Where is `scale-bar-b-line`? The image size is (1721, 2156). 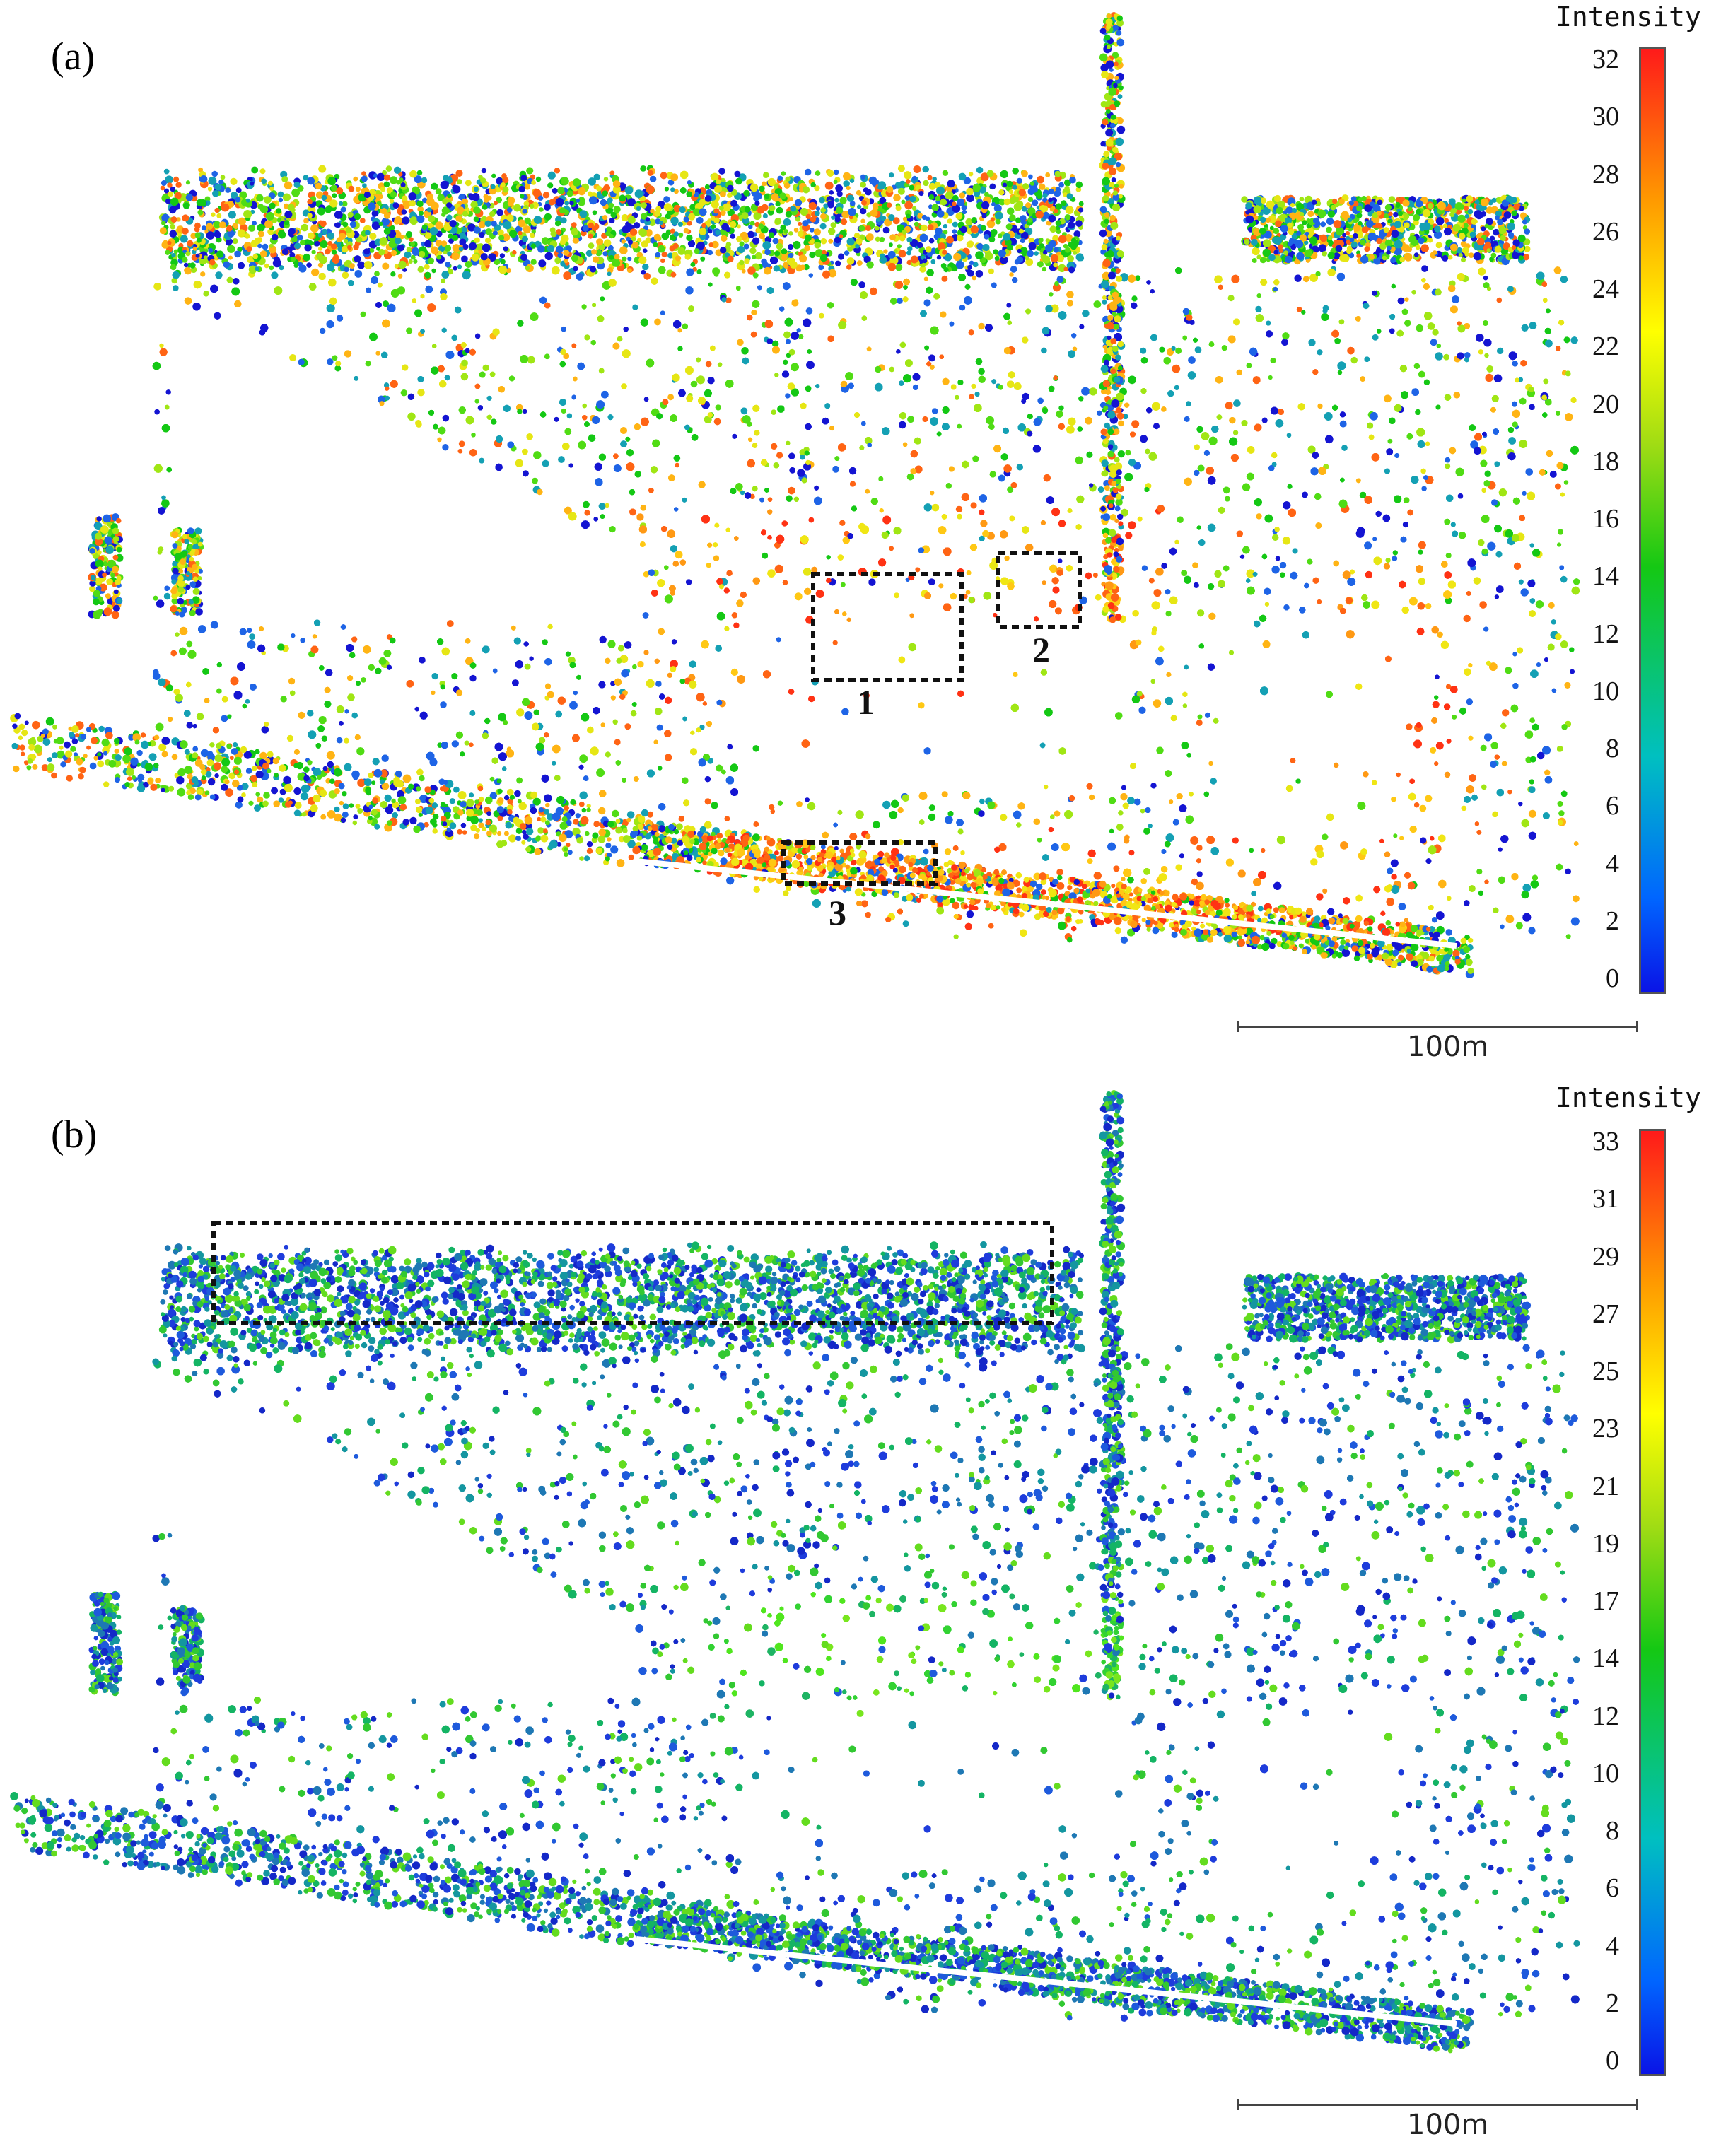
scale-bar-b-line is located at coordinates (1437, 2105).